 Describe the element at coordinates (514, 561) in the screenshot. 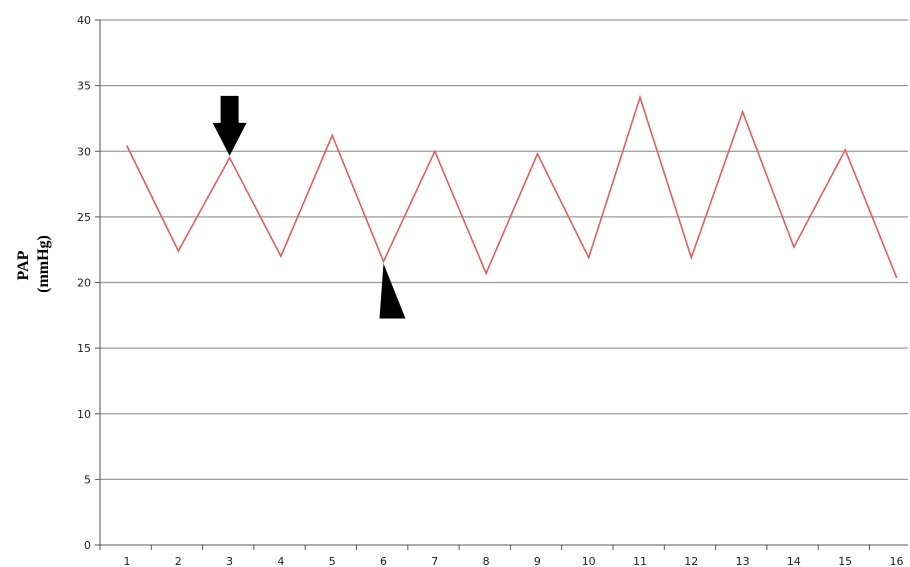

I see `x-tick-labels: 1 2 3 4 5 6 7 8 9 10 11 12 13 14 15 16` at that location.